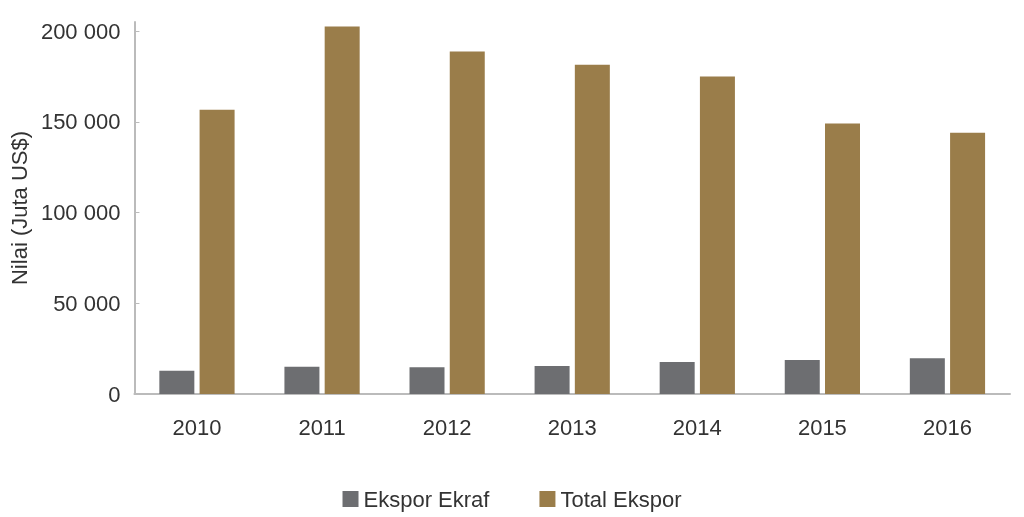  Describe the element at coordinates (322, 427) in the screenshot. I see `x-tick-label: 2011` at that location.